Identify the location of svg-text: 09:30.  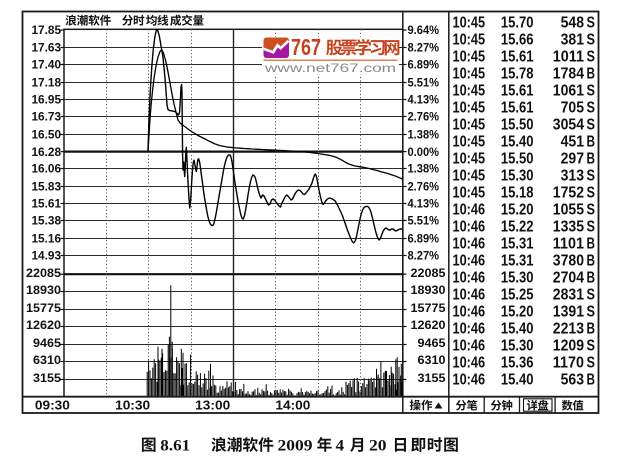
(52, 406).